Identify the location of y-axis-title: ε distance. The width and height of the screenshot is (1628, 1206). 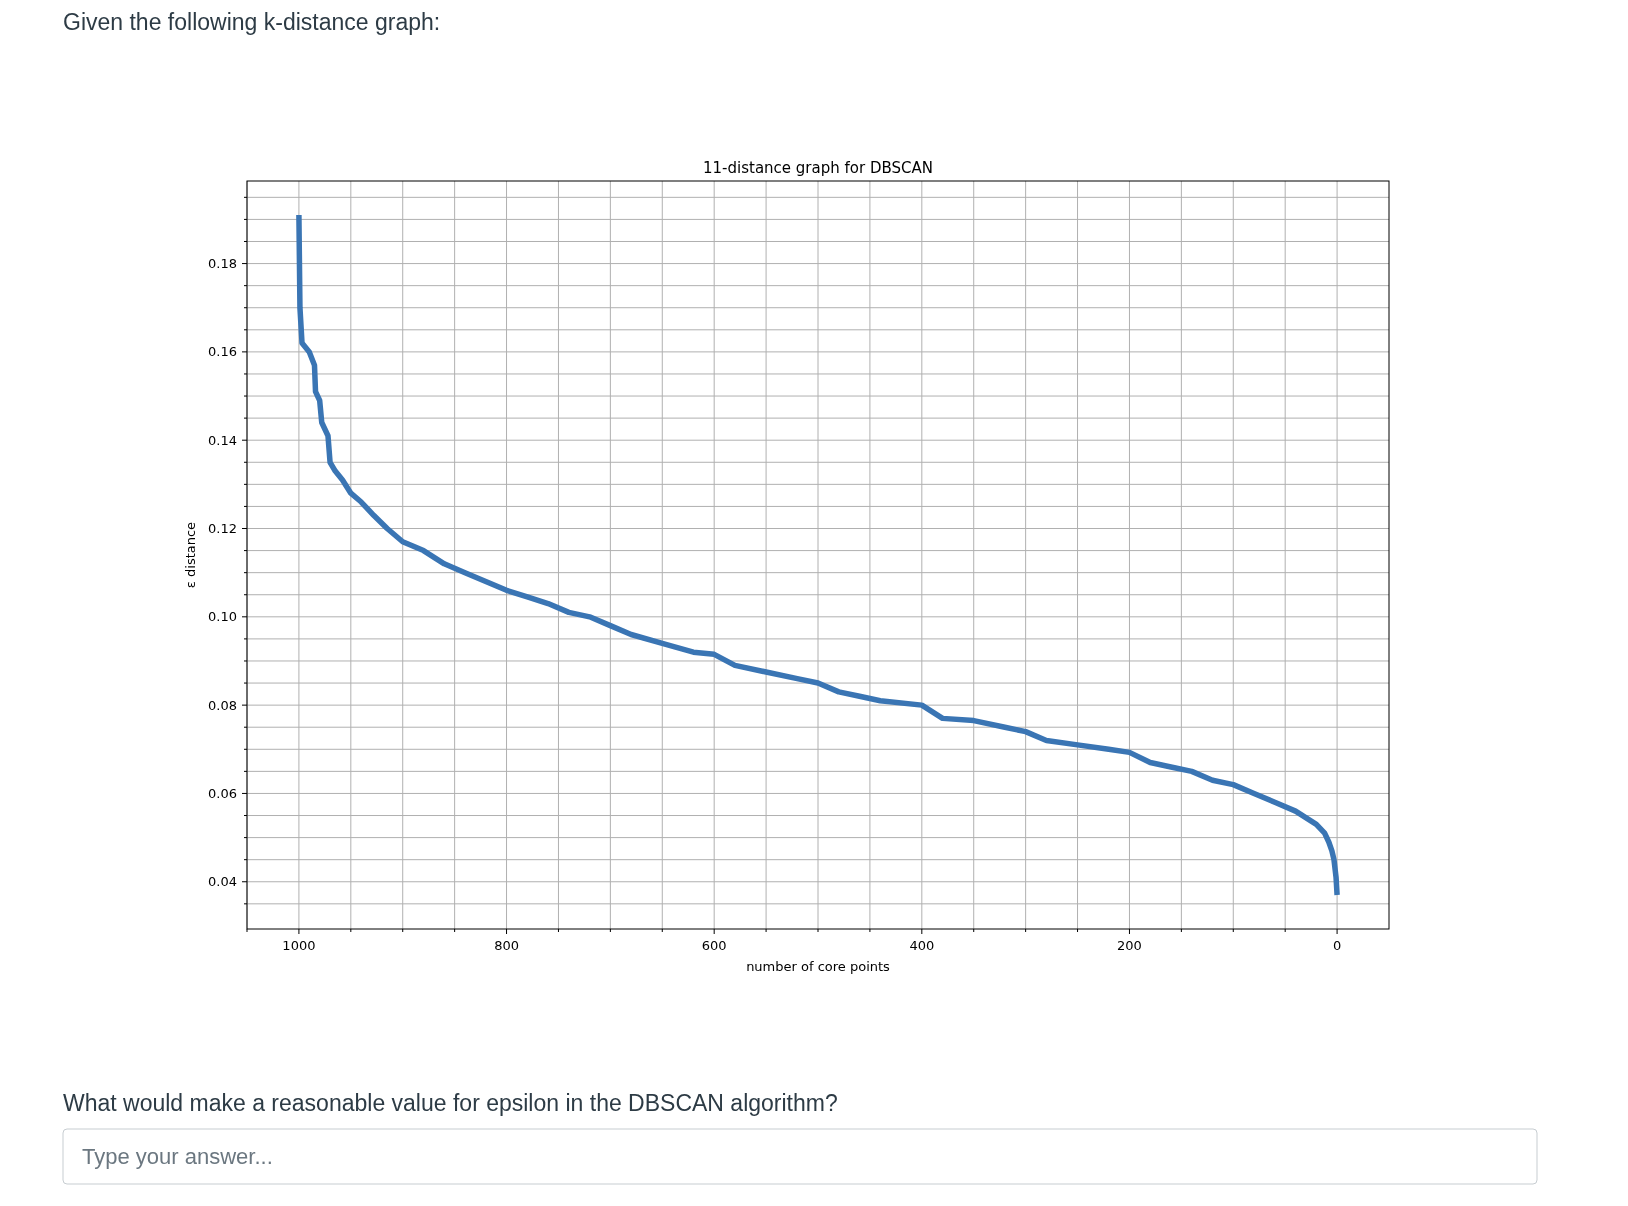
(190, 555).